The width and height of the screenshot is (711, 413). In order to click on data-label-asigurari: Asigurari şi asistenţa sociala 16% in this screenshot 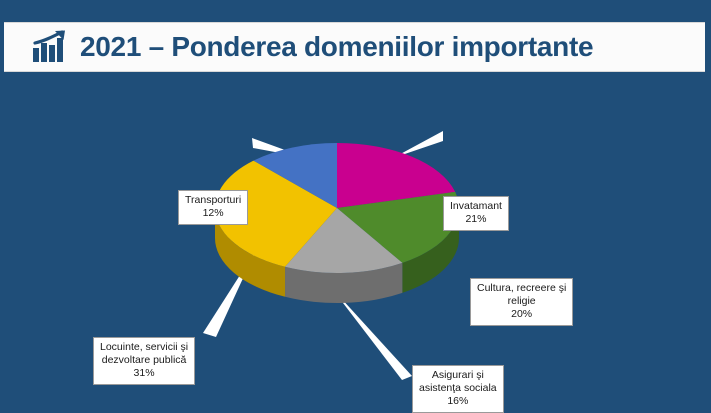, I will do `click(458, 389)`.